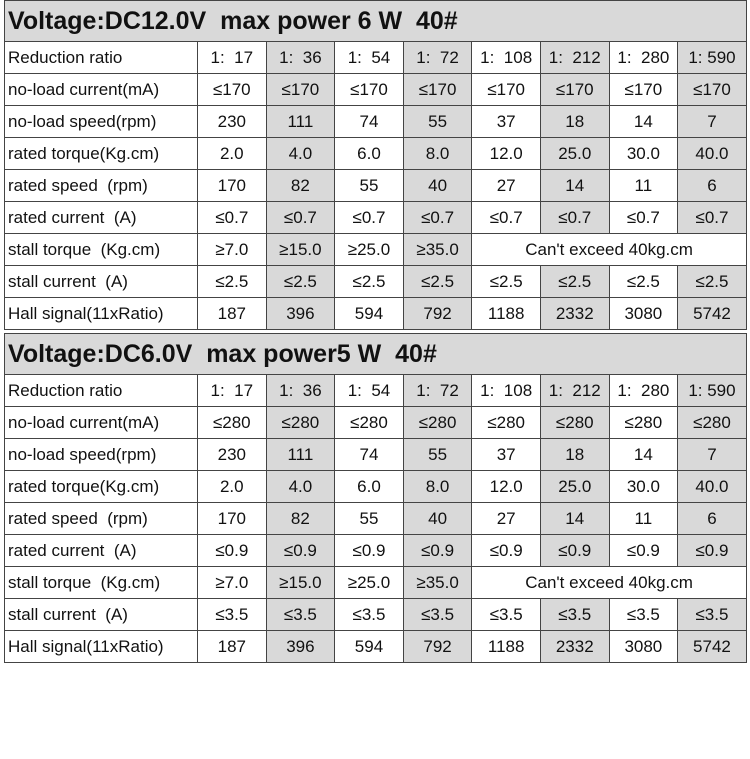 The image size is (750, 759). Describe the element at coordinates (574, 646) in the screenshot. I see `cell: 2332` at that location.